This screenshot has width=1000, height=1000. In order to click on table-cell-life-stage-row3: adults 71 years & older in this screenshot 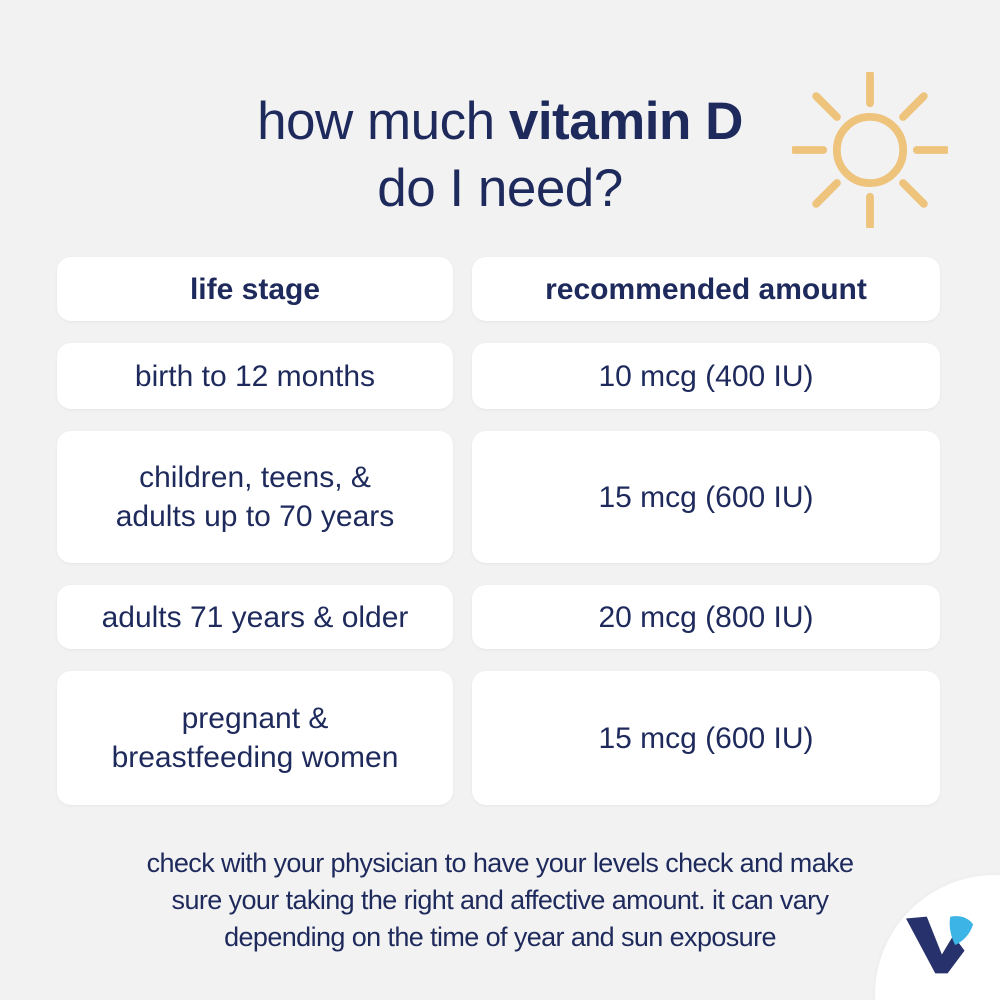, I will do `click(255, 617)`.